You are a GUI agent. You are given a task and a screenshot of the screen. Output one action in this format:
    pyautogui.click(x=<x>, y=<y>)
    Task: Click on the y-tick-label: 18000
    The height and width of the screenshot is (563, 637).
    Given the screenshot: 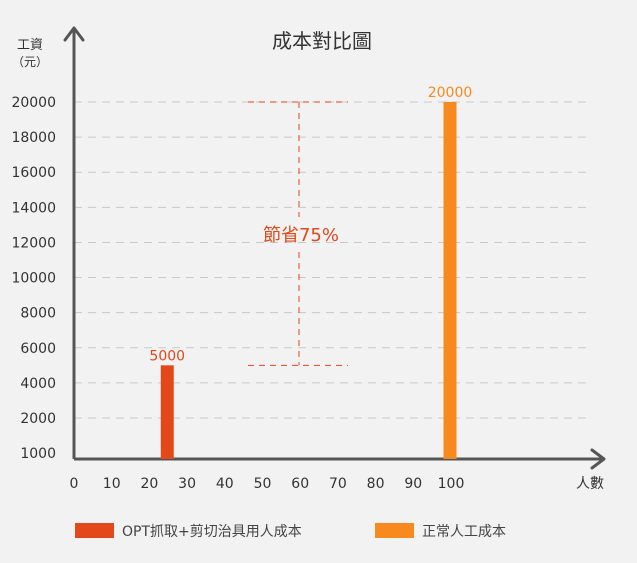 What is the action you would take?
    pyautogui.click(x=33, y=138)
    